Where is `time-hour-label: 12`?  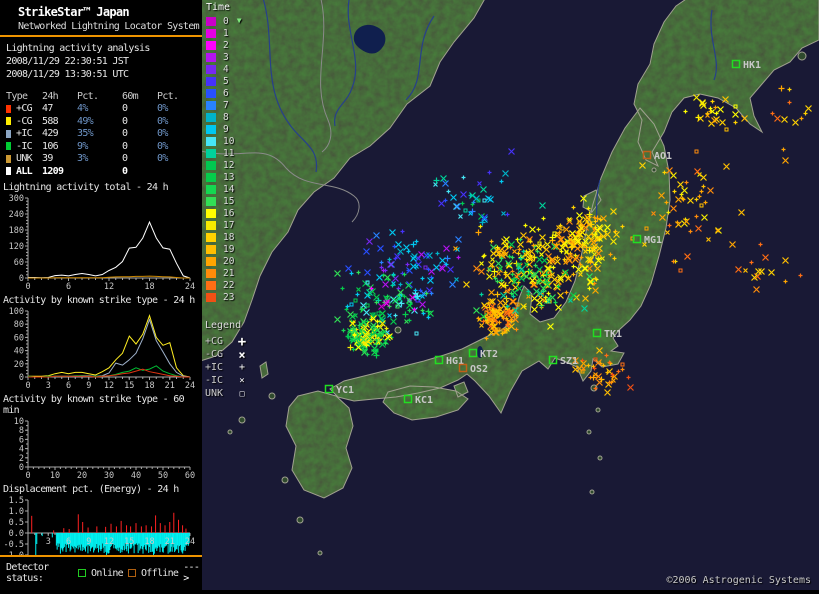 time-hour-label: 12 is located at coordinates (229, 165).